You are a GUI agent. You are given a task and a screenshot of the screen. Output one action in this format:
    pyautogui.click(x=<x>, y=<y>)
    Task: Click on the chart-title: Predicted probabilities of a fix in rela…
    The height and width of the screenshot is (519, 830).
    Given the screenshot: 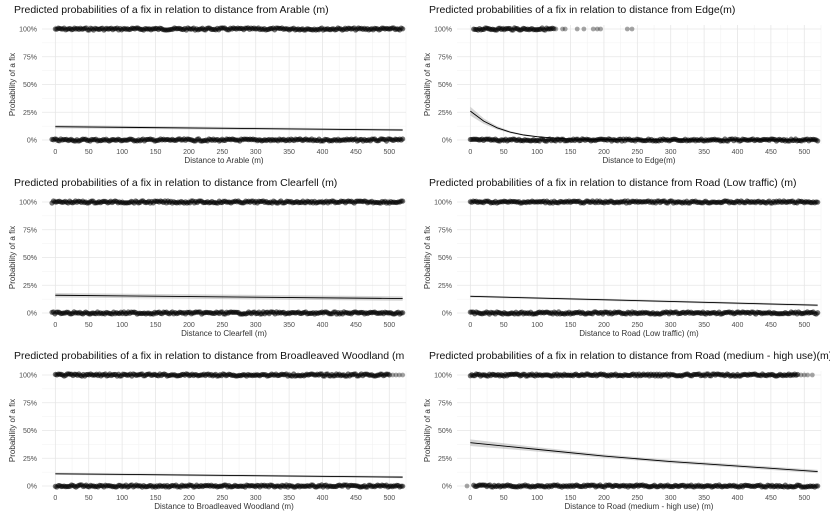 What is the action you would take?
    pyautogui.click(x=176, y=183)
    